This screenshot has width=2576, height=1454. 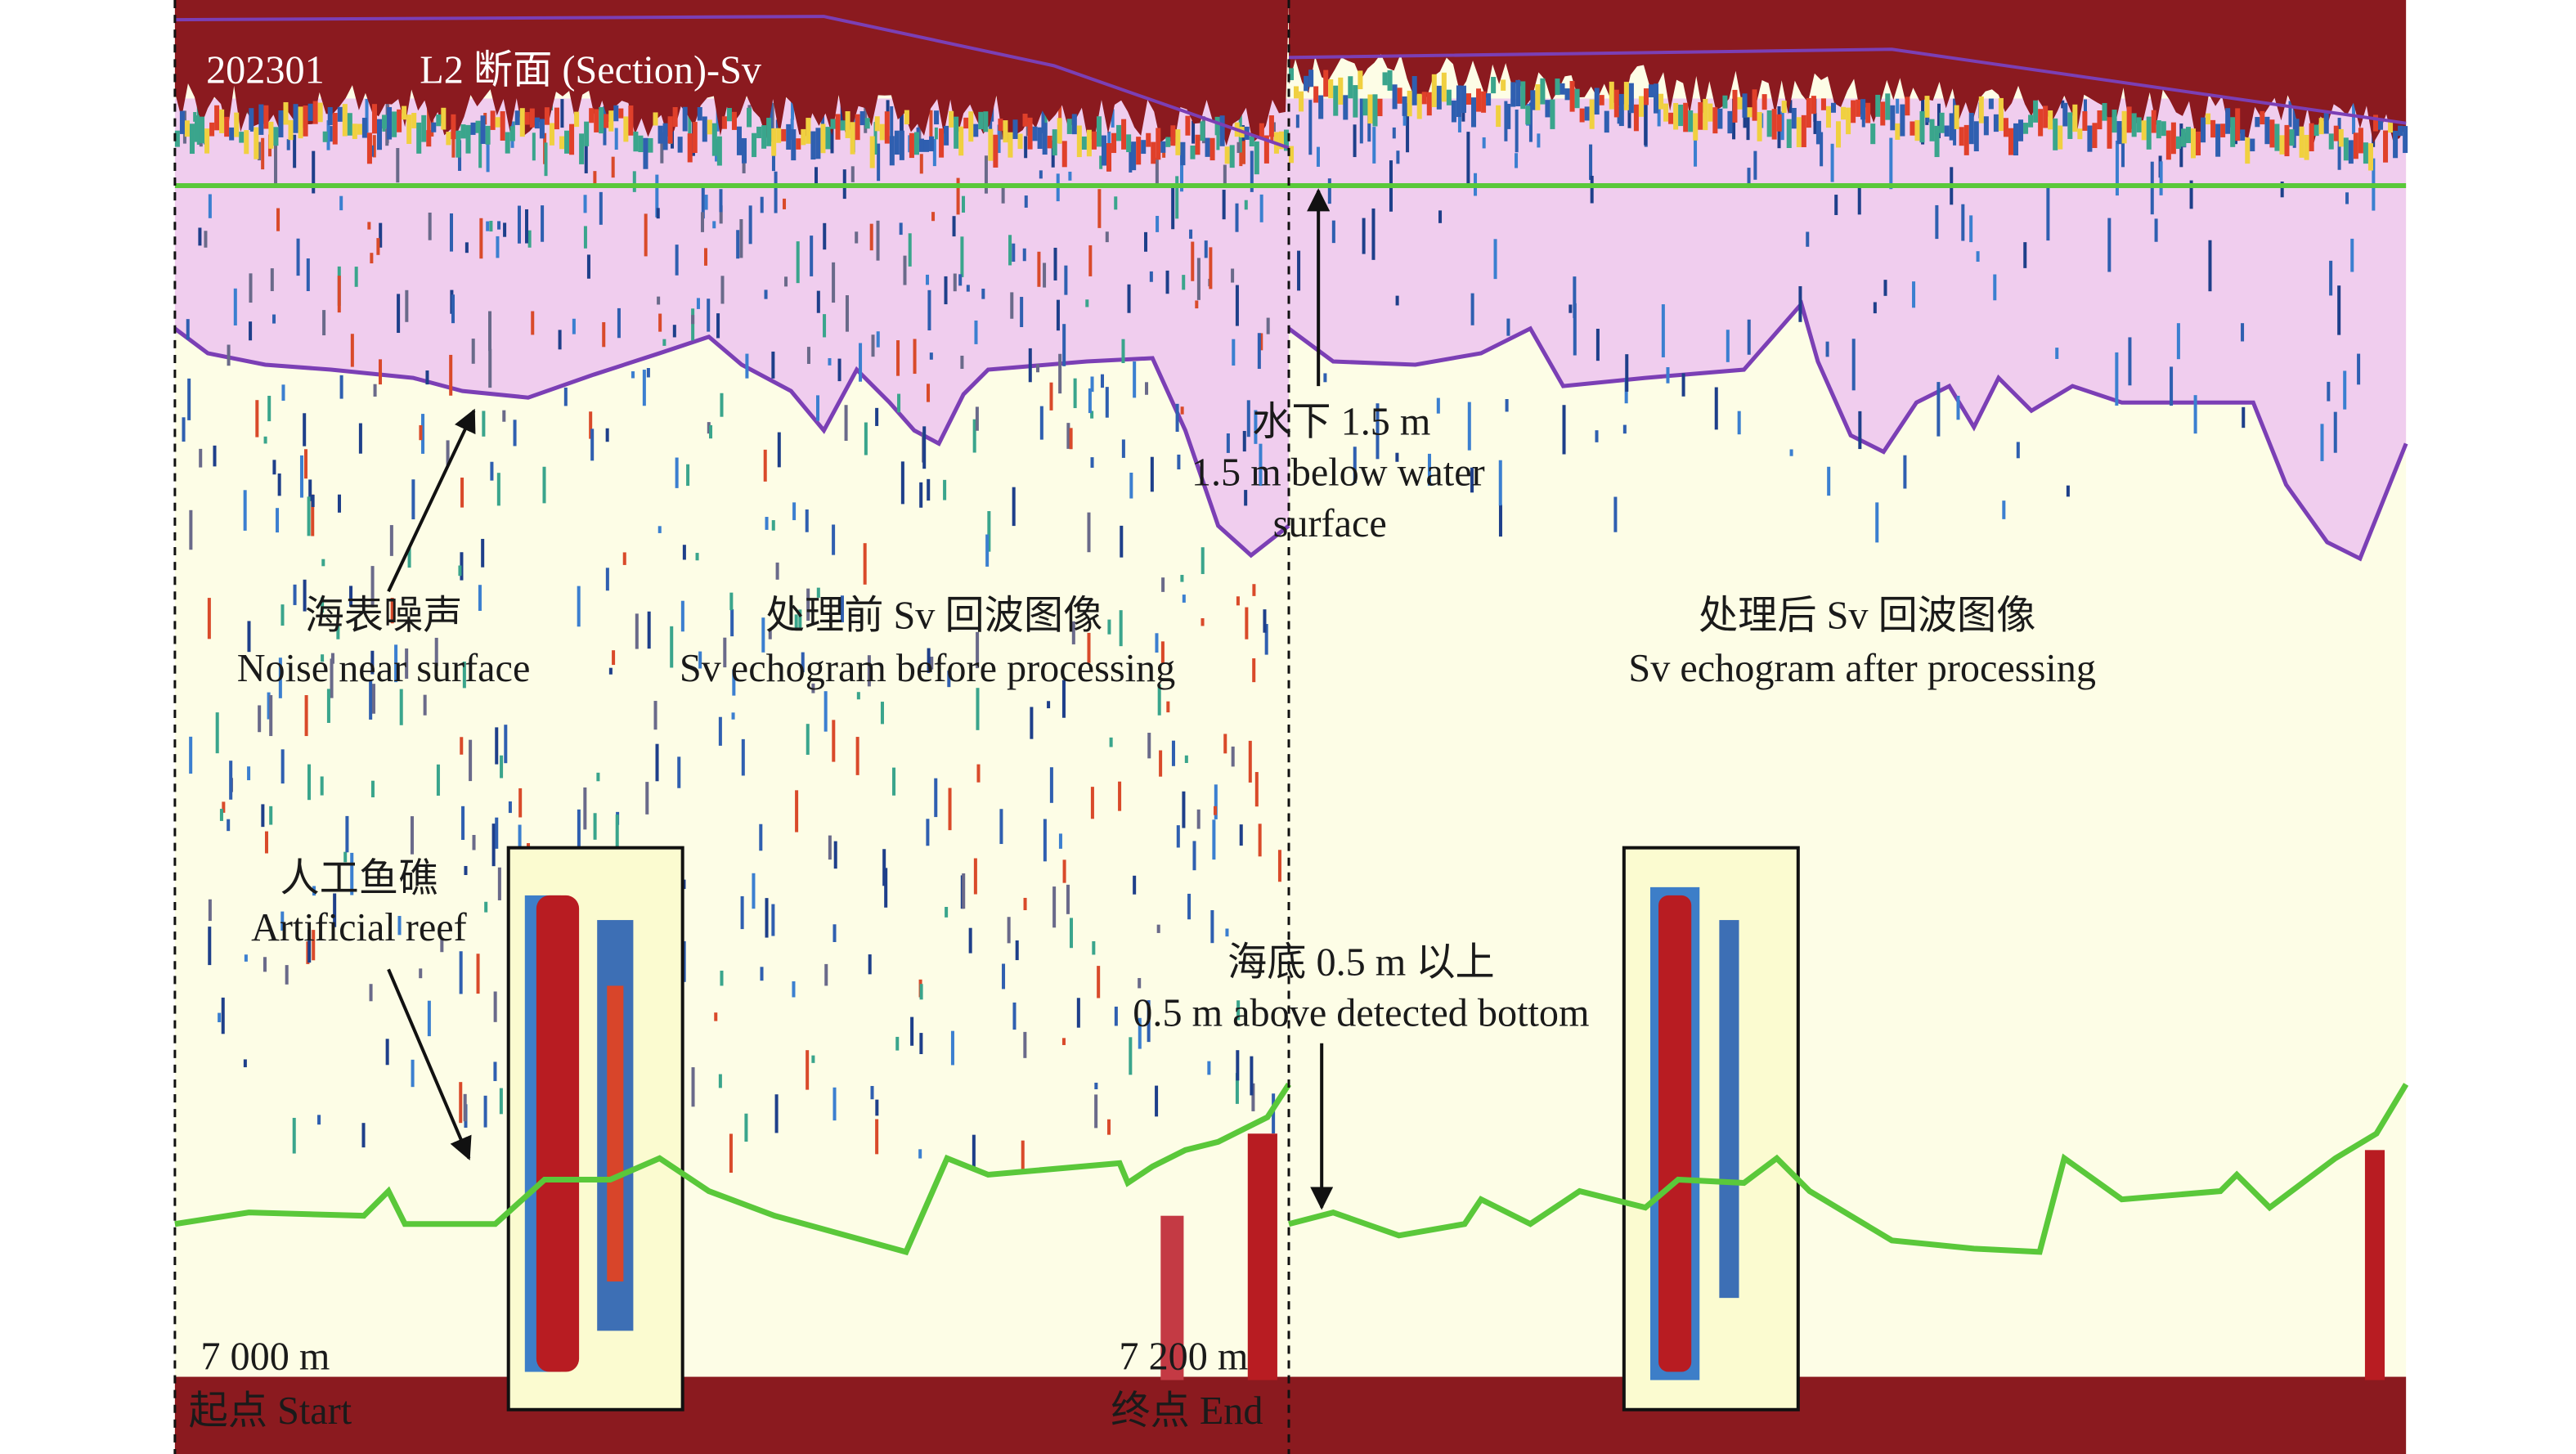 I want to click on surface-band-fill, so click(x=732, y=73).